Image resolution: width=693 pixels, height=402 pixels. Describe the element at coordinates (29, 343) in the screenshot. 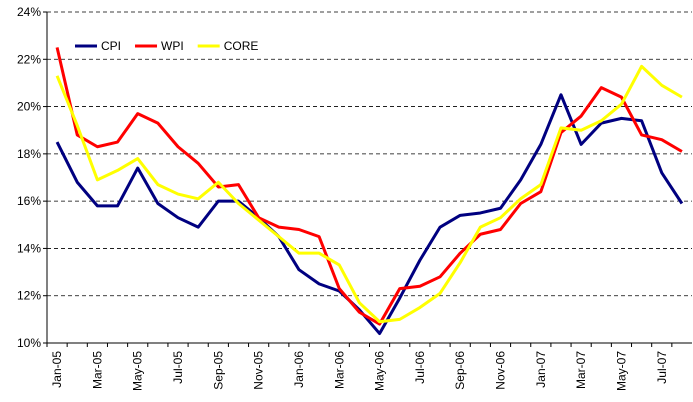

I see `y-tick-label: 10%` at that location.